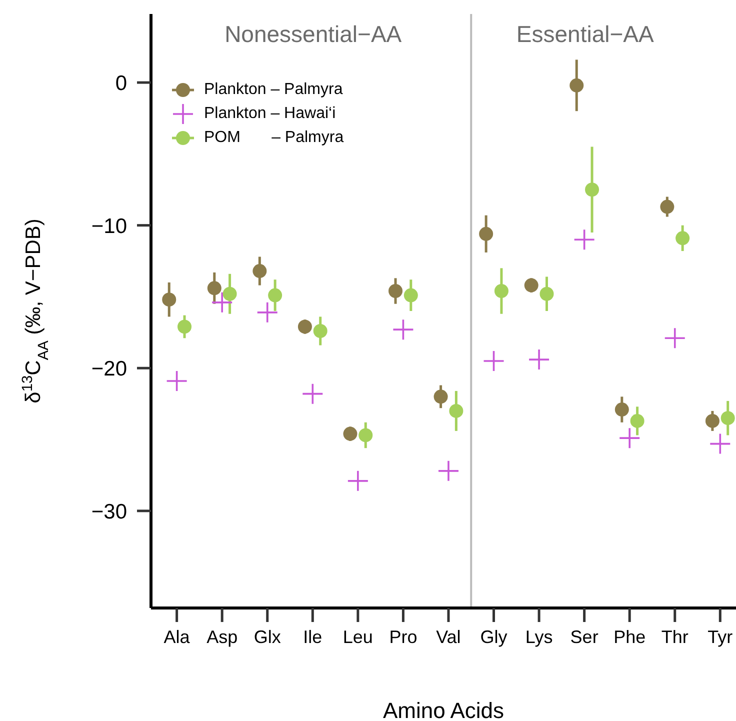  Describe the element at coordinates (357, 636) in the screenshot. I see `x-tick-label: Leu` at that location.